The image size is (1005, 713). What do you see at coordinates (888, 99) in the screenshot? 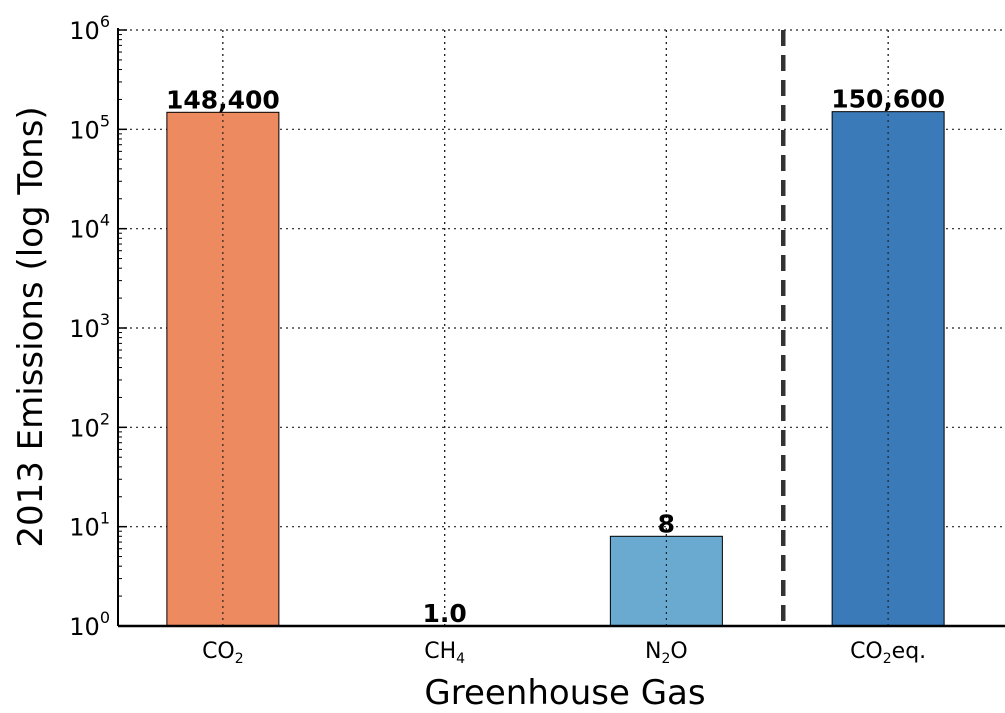
I see `data-label: 150,600` at bounding box center [888, 99].